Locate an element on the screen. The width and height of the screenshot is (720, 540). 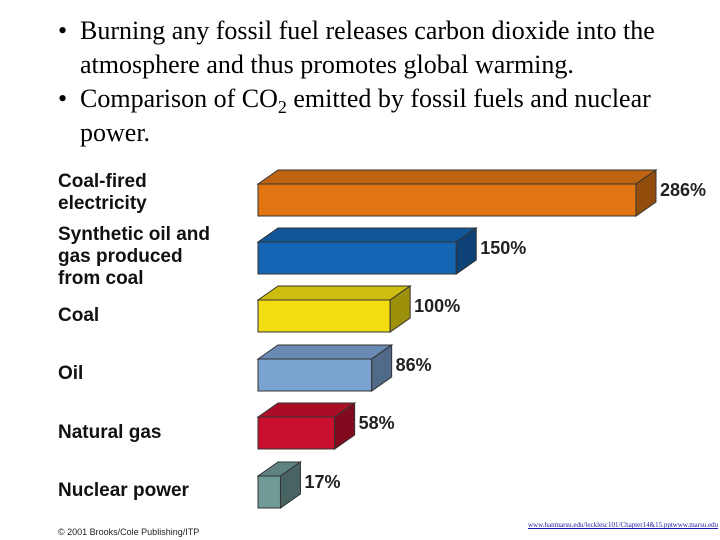
category-label-5: Natural gas is located at coordinates (109, 433).